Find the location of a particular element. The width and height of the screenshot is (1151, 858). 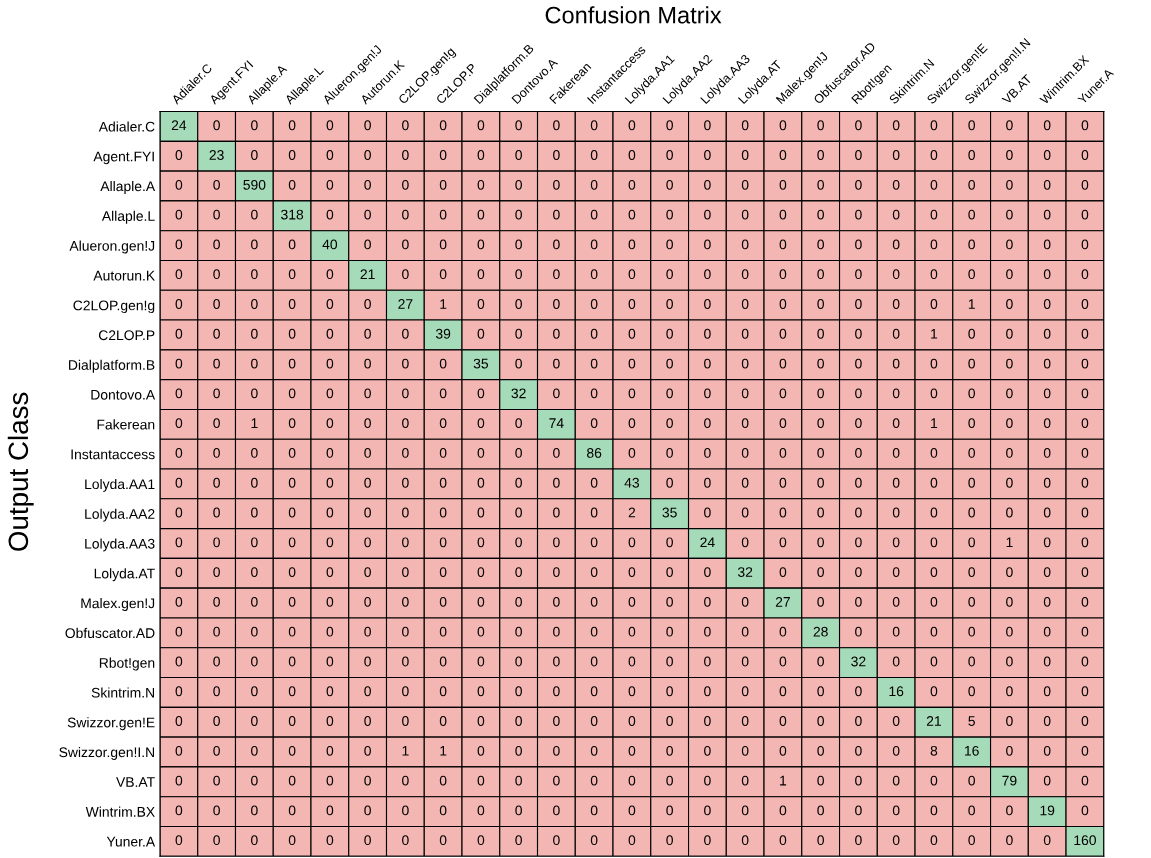

data-label: 5 is located at coordinates (971, 721).